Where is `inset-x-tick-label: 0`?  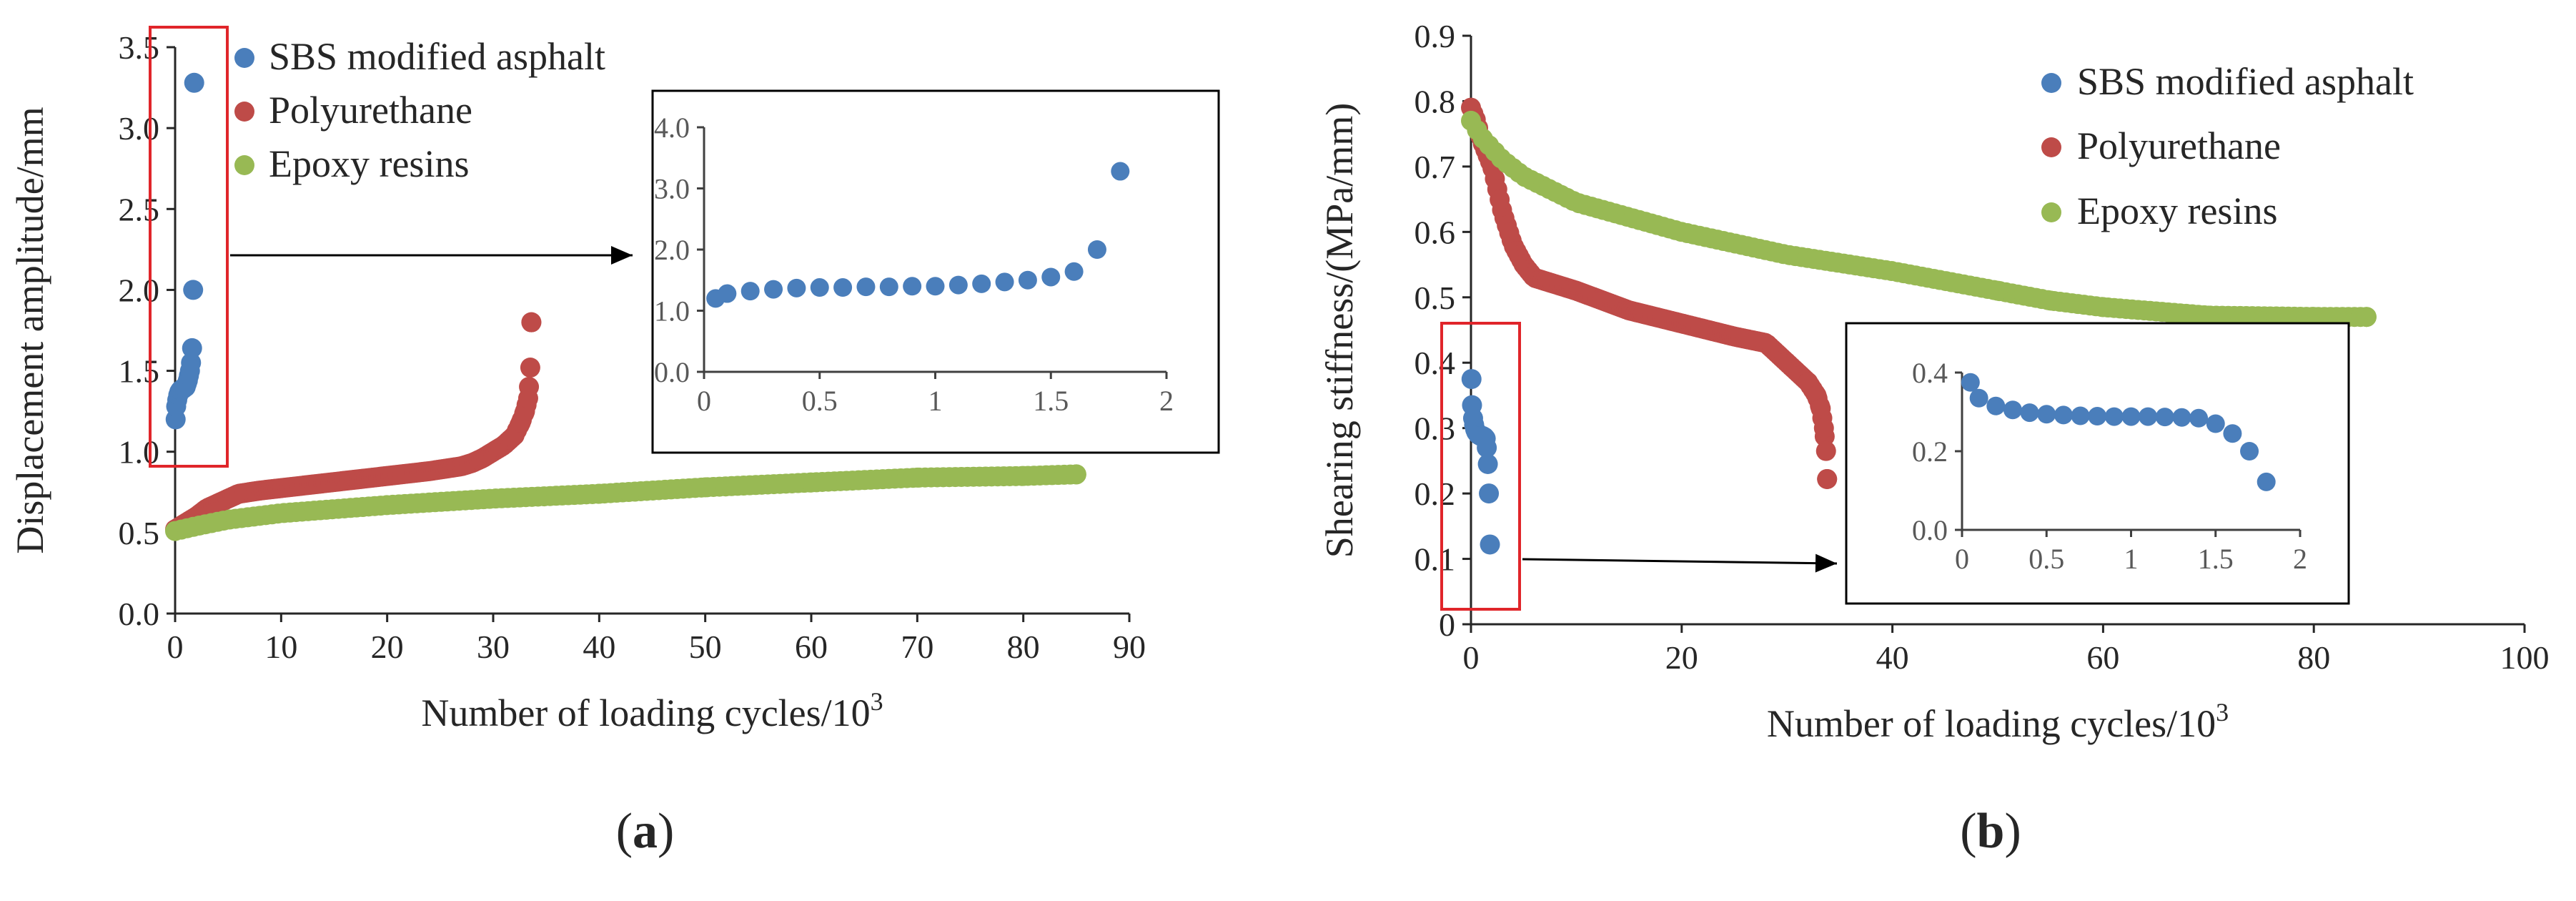
inset-x-tick-label: 0 is located at coordinates (1962, 559).